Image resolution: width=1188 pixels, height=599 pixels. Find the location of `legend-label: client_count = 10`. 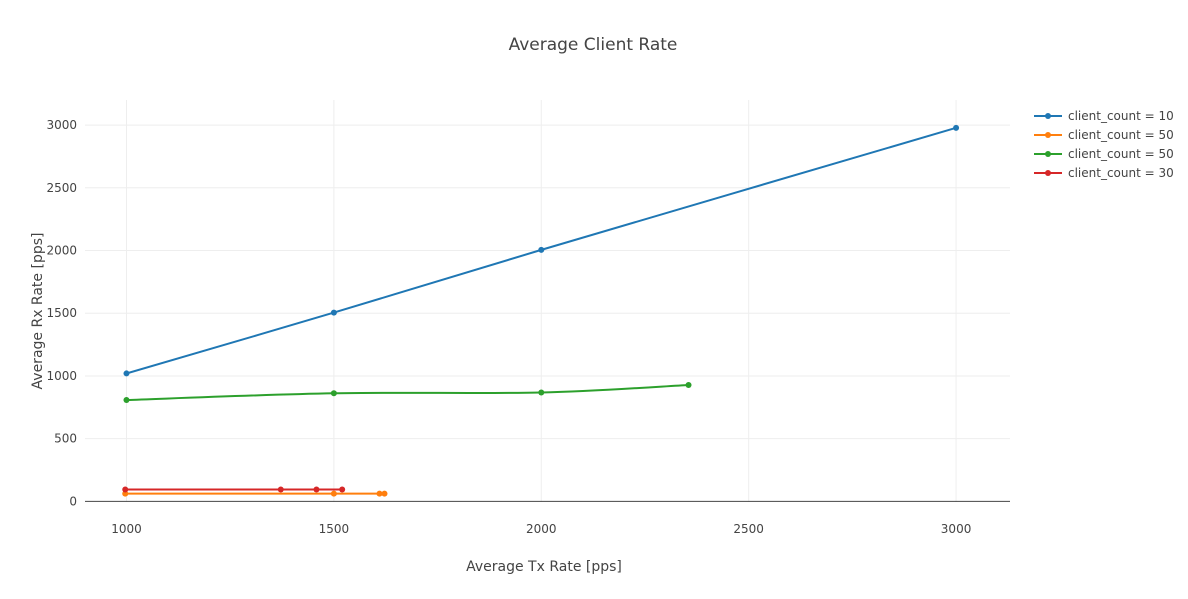

legend-label: client_count = 10 is located at coordinates (1121, 116).